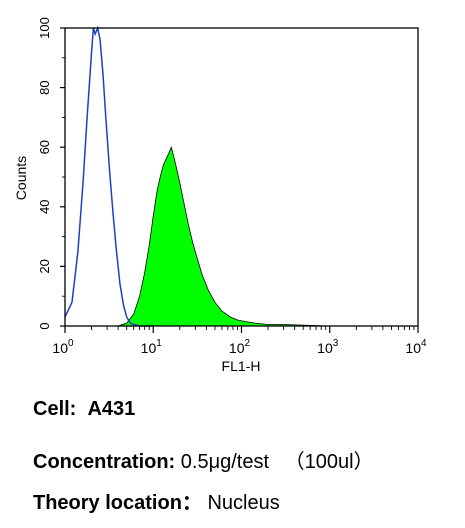 This screenshot has height=528, width=465. I want to click on y-tick-label: 20, so click(44, 266).